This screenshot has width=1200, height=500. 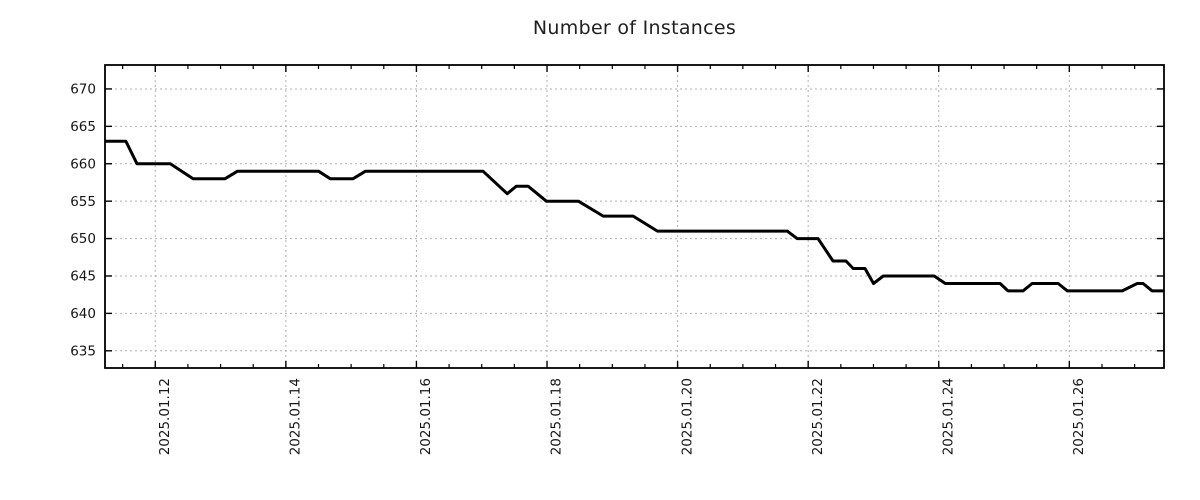 I want to click on chart-title: Number of Instances, so click(x=634, y=28).